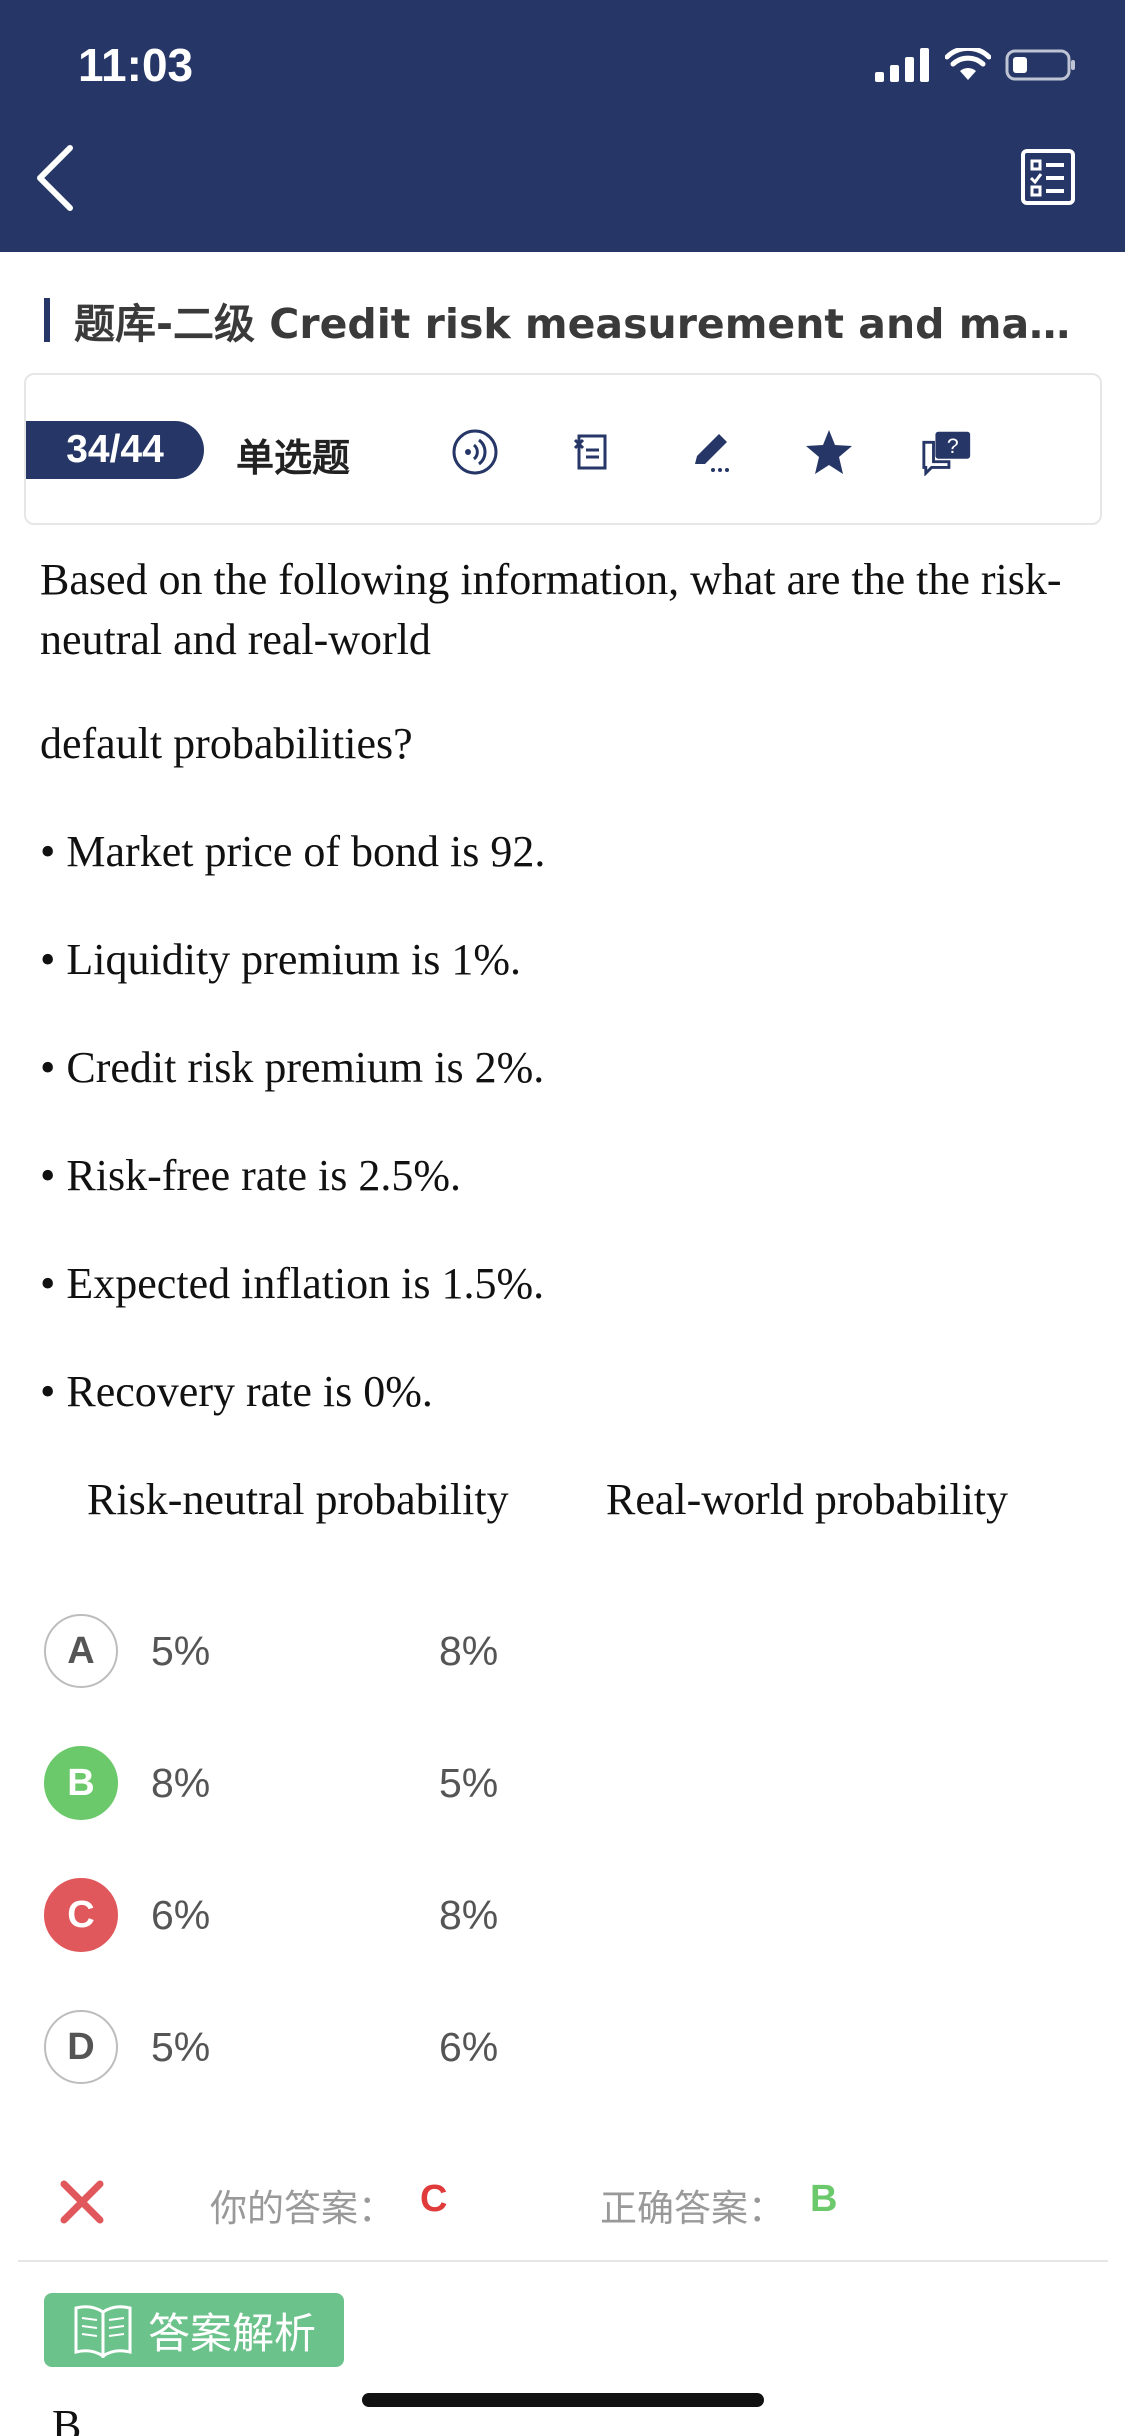  I want to click on edit-button, so click(711, 452).